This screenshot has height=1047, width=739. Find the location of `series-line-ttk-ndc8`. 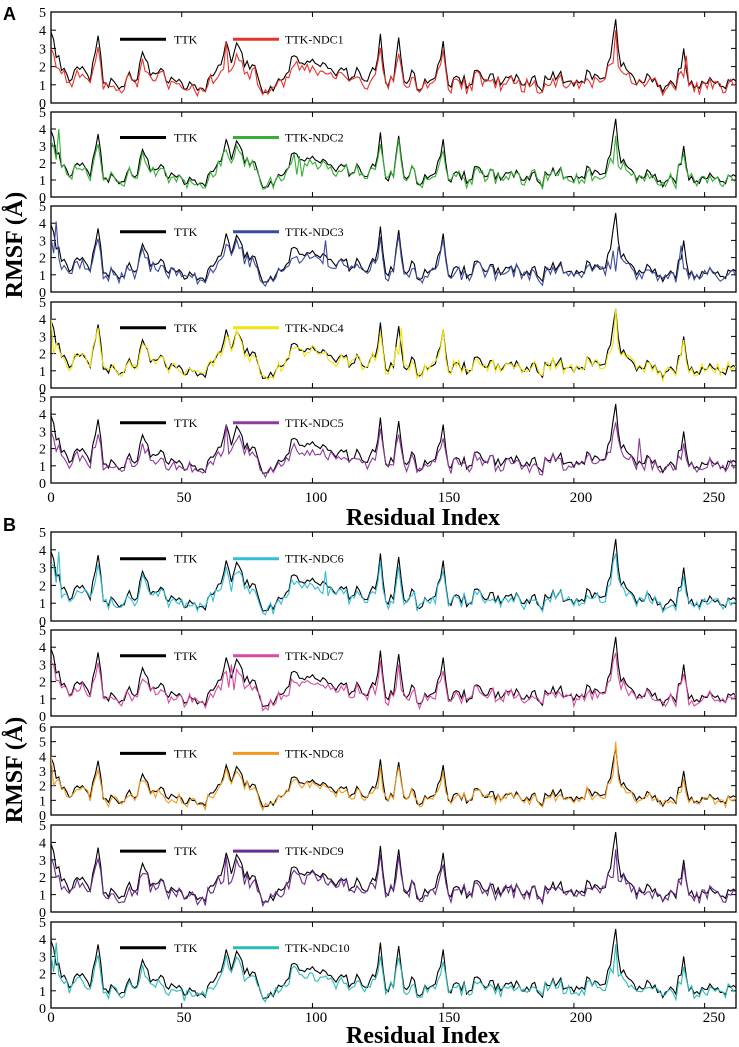

series-line-ttk-ndc8 is located at coordinates (393, 776).